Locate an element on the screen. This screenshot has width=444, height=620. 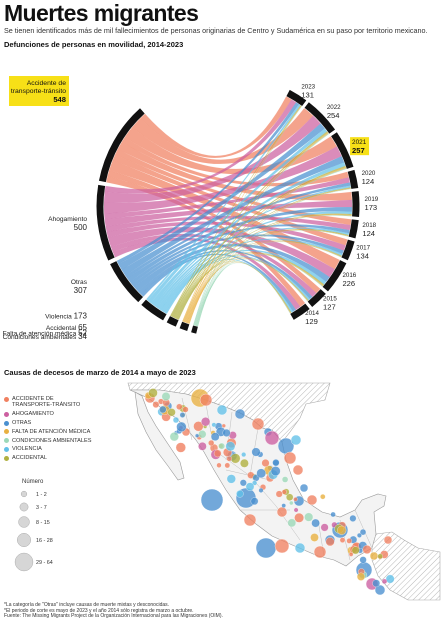
legend-item-accidental: ACCIDENTAL is located at coordinates (49, 458).